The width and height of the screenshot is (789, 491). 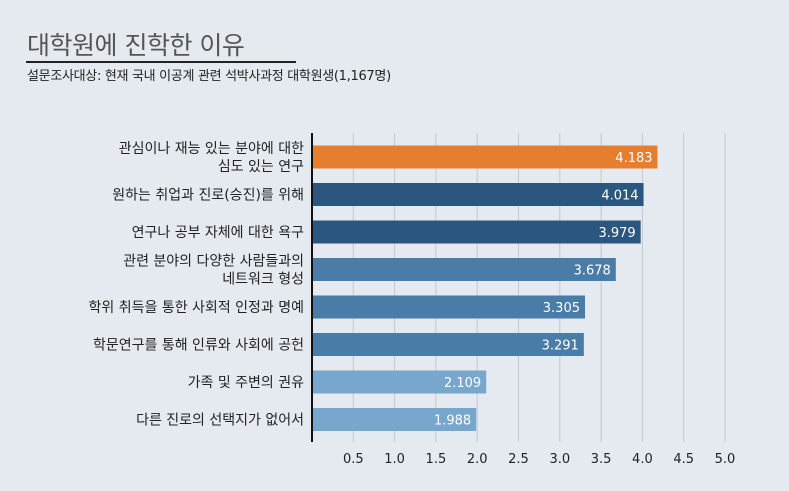 I want to click on data-label: 4.183, so click(x=633, y=158).